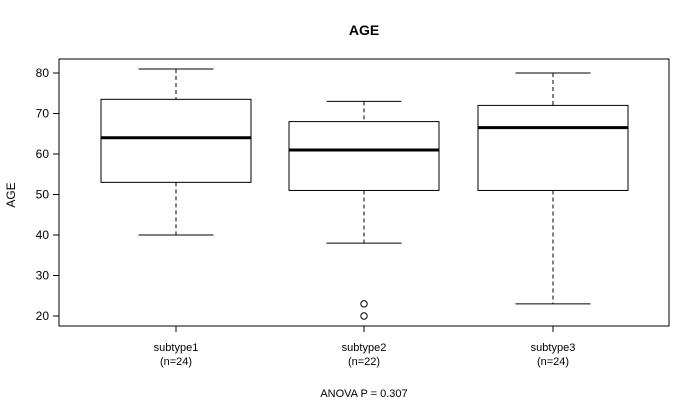  What do you see at coordinates (363, 394) in the screenshot?
I see `anova-footnote: ANOVA P = 0.307` at bounding box center [363, 394].